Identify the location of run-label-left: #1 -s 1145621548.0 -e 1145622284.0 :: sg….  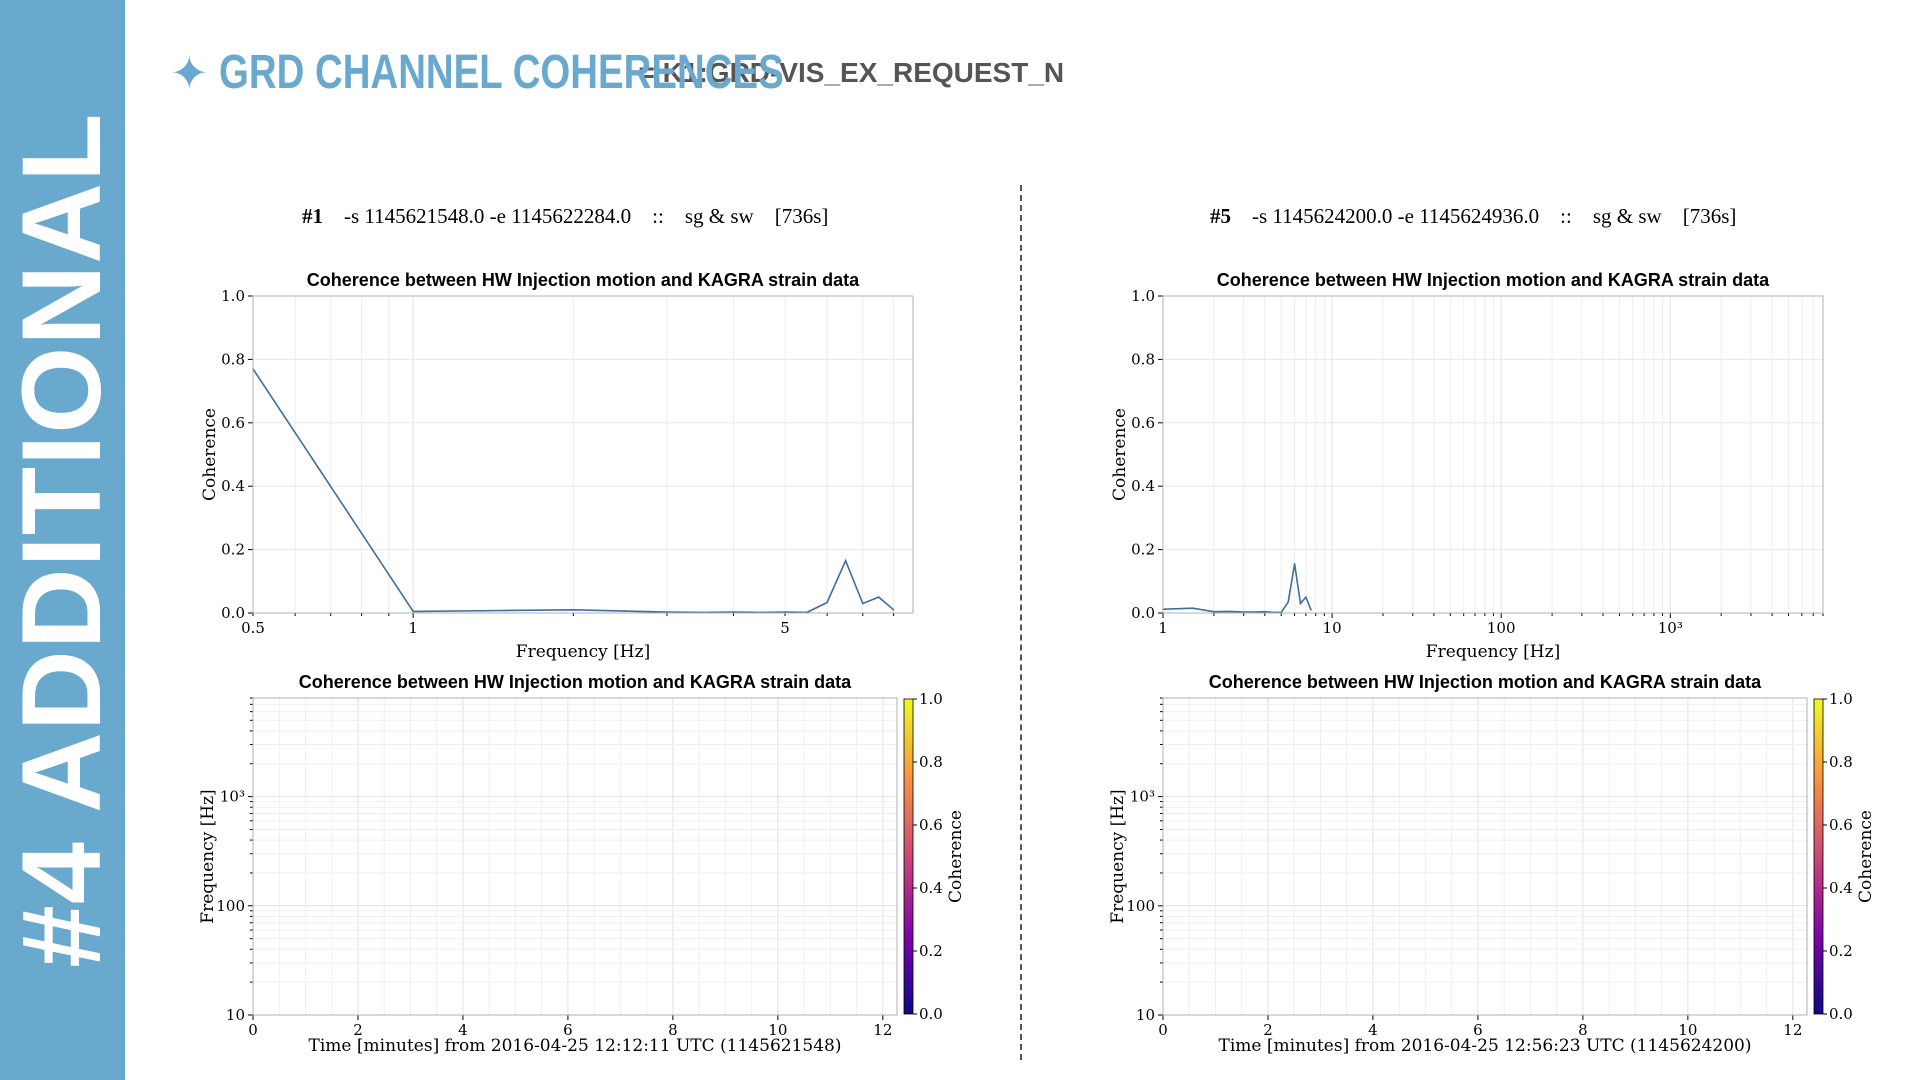
(565, 216).